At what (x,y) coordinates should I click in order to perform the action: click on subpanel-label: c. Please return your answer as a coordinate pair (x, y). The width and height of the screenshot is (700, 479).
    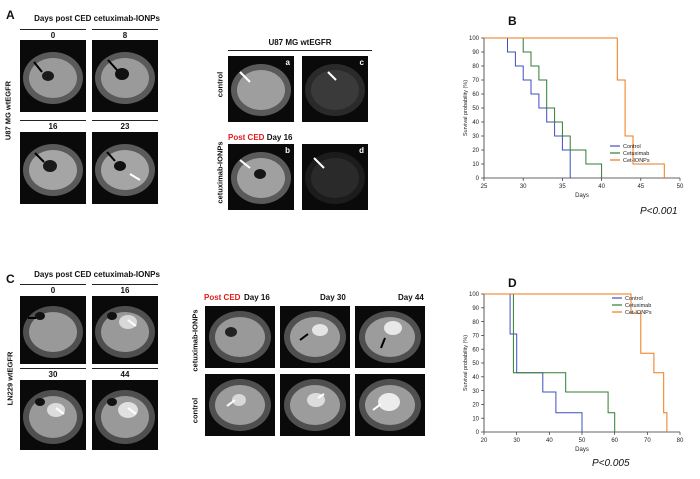
    Looking at the image, I should click on (361, 62).